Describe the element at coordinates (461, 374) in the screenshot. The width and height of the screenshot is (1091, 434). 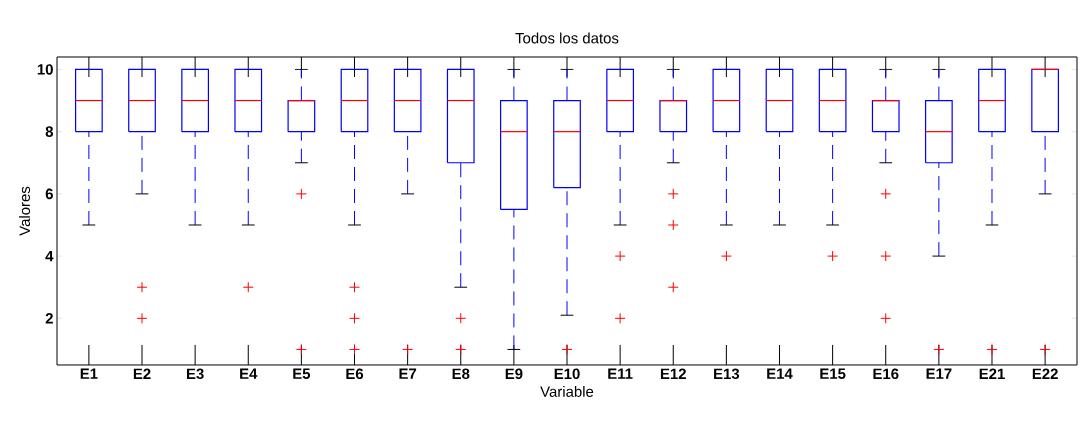
I see `x-tick-label: E8` at that location.